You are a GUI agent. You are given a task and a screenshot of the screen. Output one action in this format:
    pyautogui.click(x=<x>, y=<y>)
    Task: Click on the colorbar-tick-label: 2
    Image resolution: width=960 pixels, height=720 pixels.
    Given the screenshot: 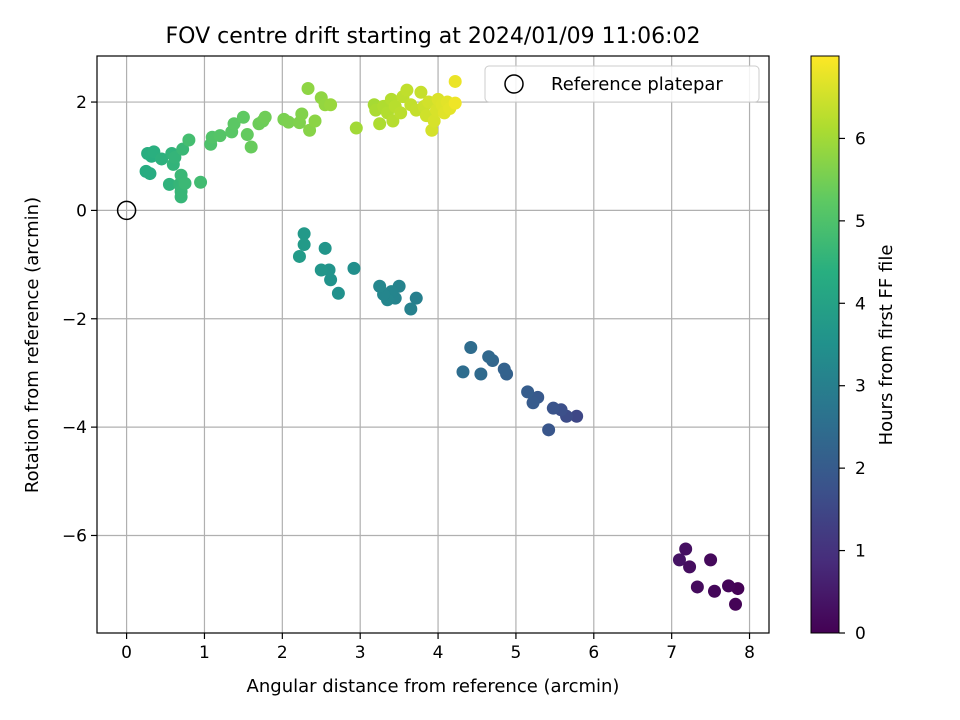 What is the action you would take?
    pyautogui.click(x=860, y=469)
    